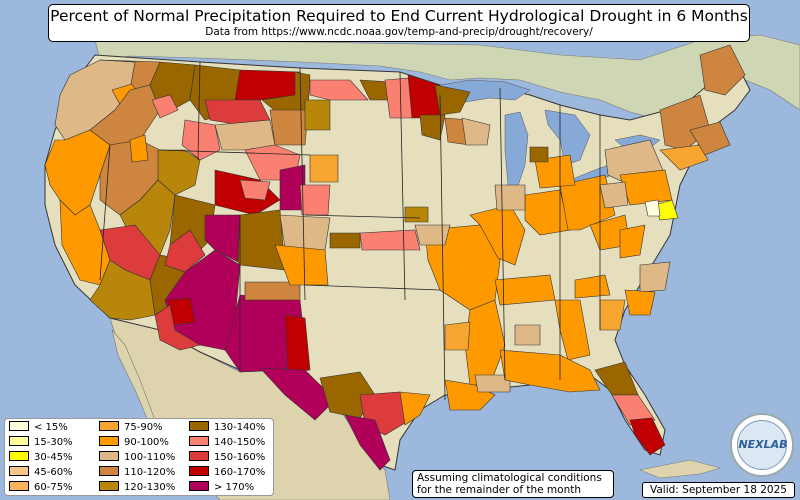 The height and width of the screenshot is (500, 800). I want to click on region-gulf-orange, so click(550, 371).